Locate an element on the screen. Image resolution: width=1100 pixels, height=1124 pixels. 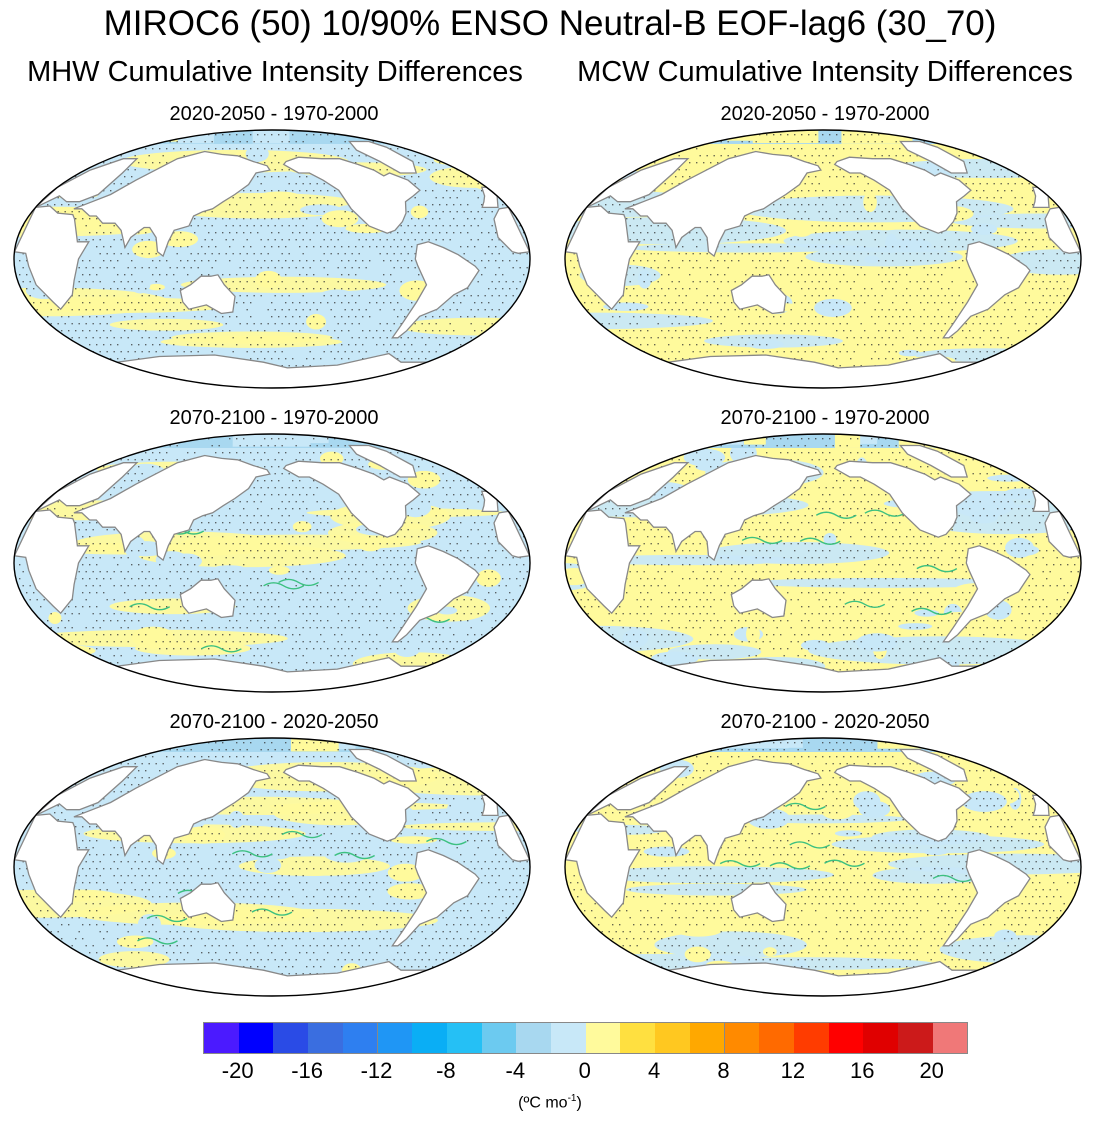
column-title-mcw: MCW Cumulative Intensity Differences is located at coordinates (825, 72).